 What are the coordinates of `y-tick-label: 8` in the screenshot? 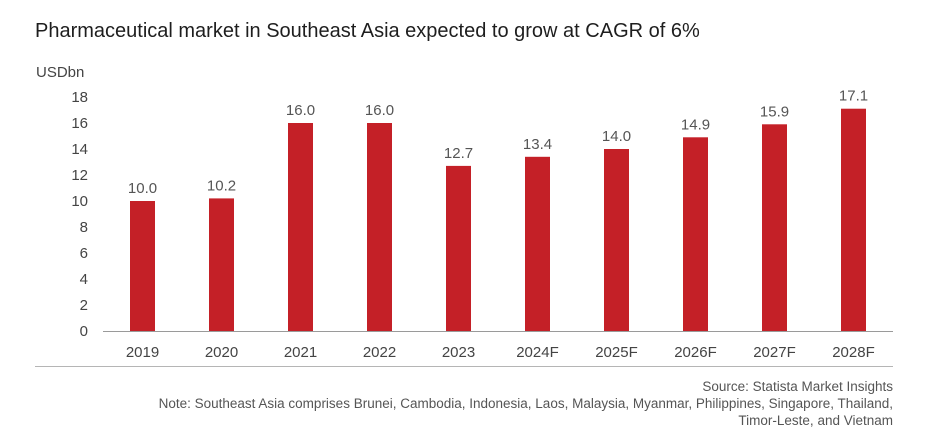 It's located at (84, 227).